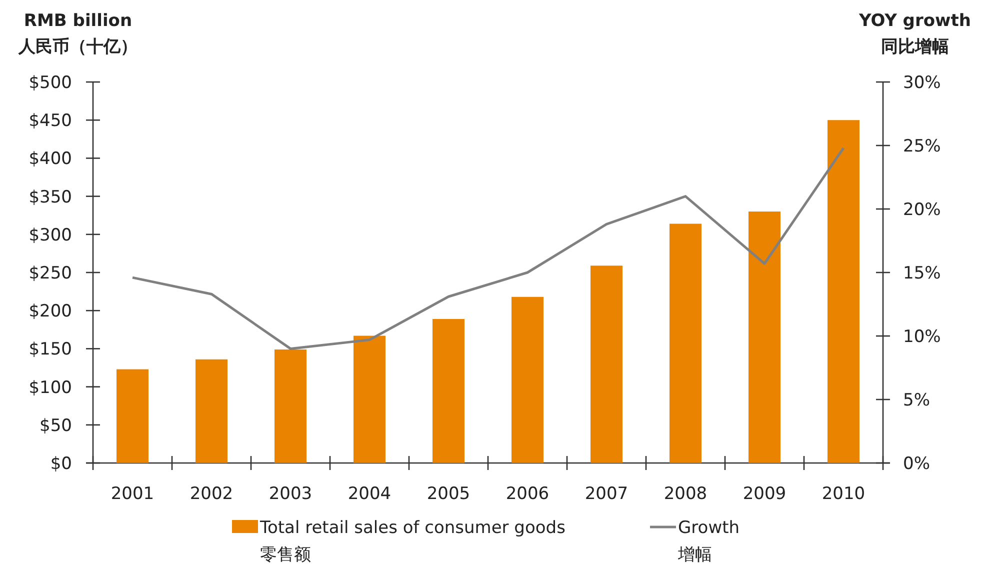  Describe the element at coordinates (916, 464) in the screenshot. I see `y2-tick-label: 0%` at that location.